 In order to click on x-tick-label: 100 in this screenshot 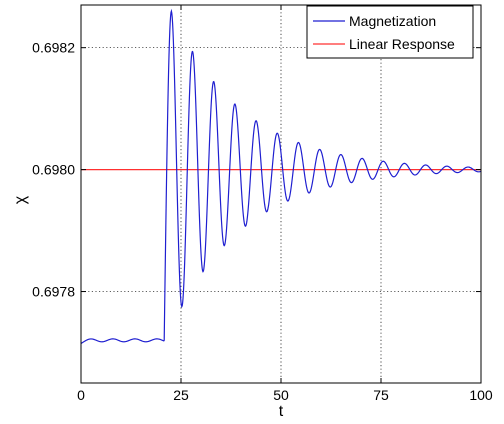, I will do `click(481, 395)`.